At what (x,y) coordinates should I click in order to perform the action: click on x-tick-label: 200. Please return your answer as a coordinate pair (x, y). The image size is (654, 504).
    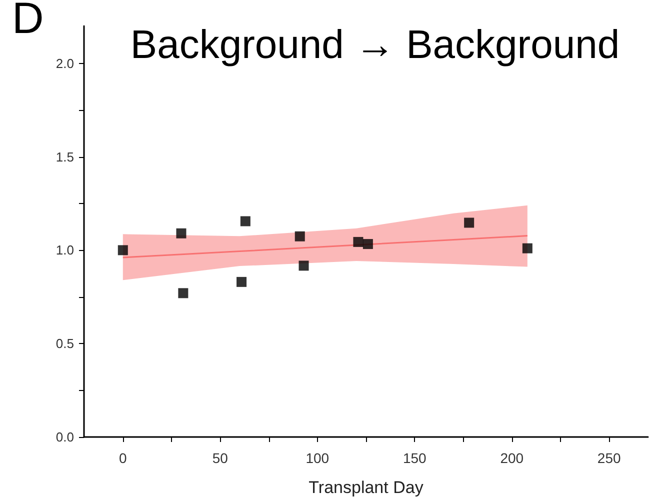
    Looking at the image, I should click on (512, 458).